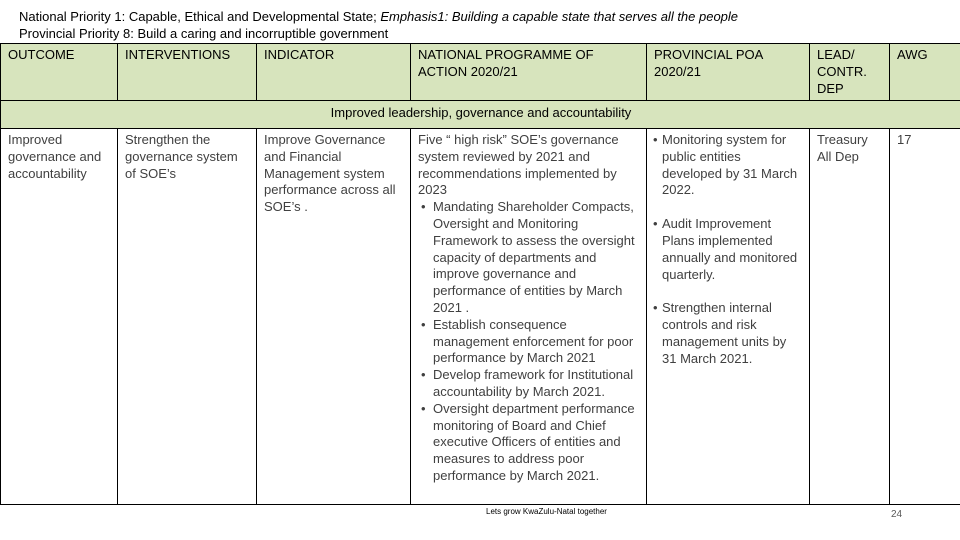 The image size is (960, 540). What do you see at coordinates (897, 514) in the screenshot?
I see `page-number: 24` at bounding box center [897, 514].